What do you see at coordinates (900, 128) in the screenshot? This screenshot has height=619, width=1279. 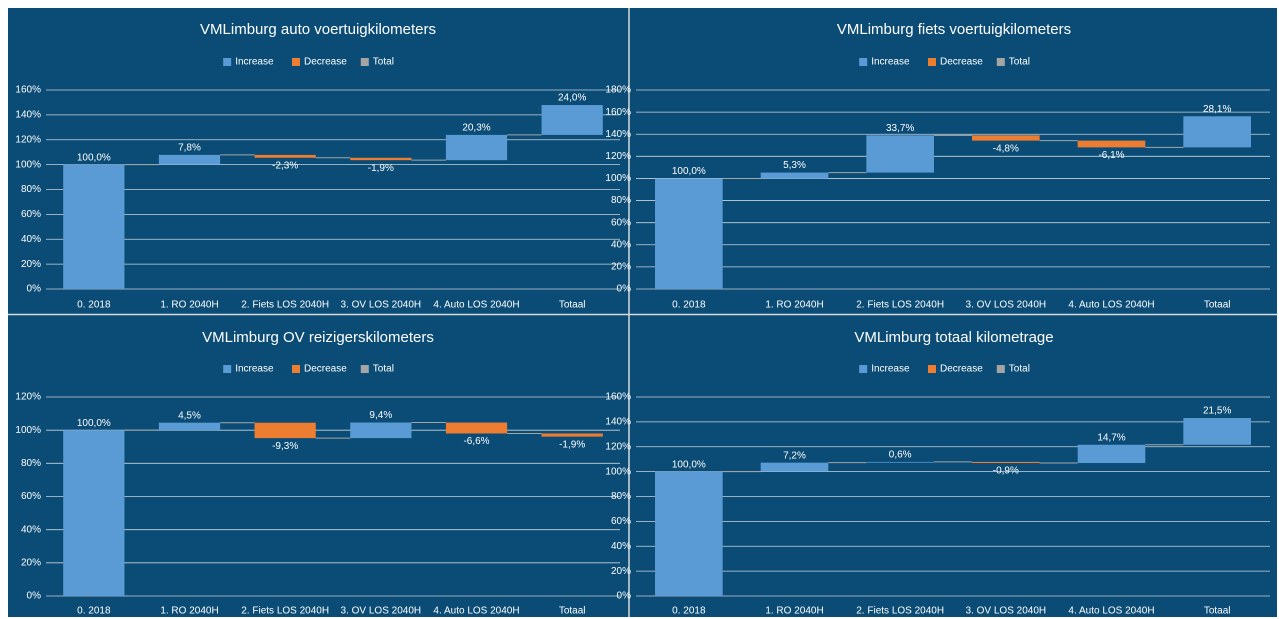 I see `value-label: 33,7%` at bounding box center [900, 128].